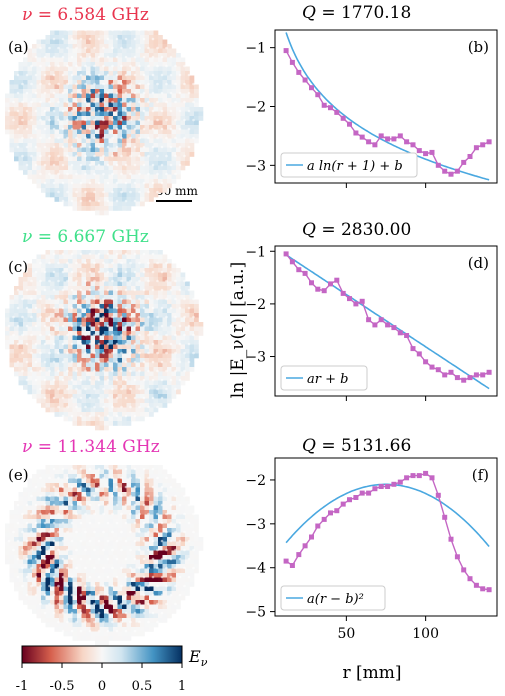 Image resolution: width=505 pixels, height=696 pixels. Describe the element at coordinates (366, 446) in the screenshot. I see `q-value: = 5131.66` at that location.